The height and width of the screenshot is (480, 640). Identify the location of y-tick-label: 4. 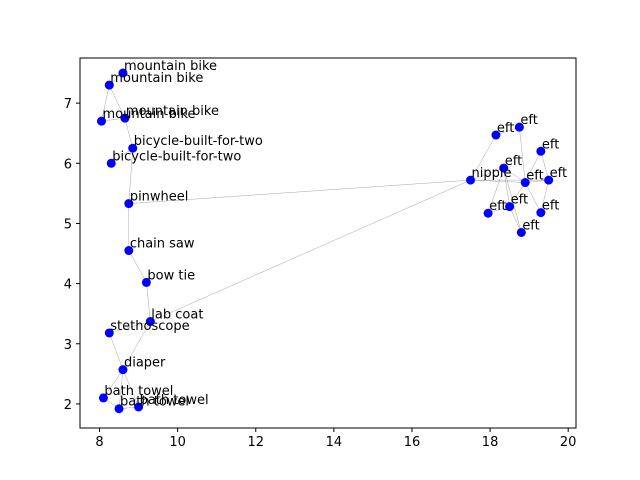
(68, 285).